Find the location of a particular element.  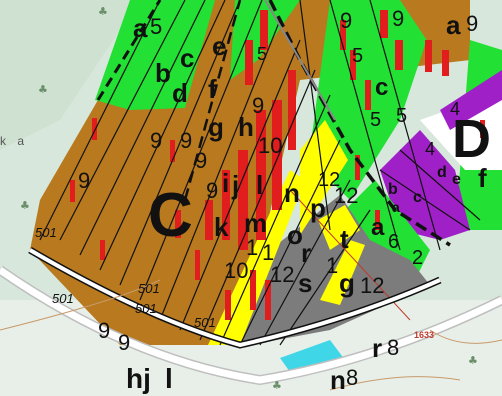

stand-purple is located at coordinates (425, 185).